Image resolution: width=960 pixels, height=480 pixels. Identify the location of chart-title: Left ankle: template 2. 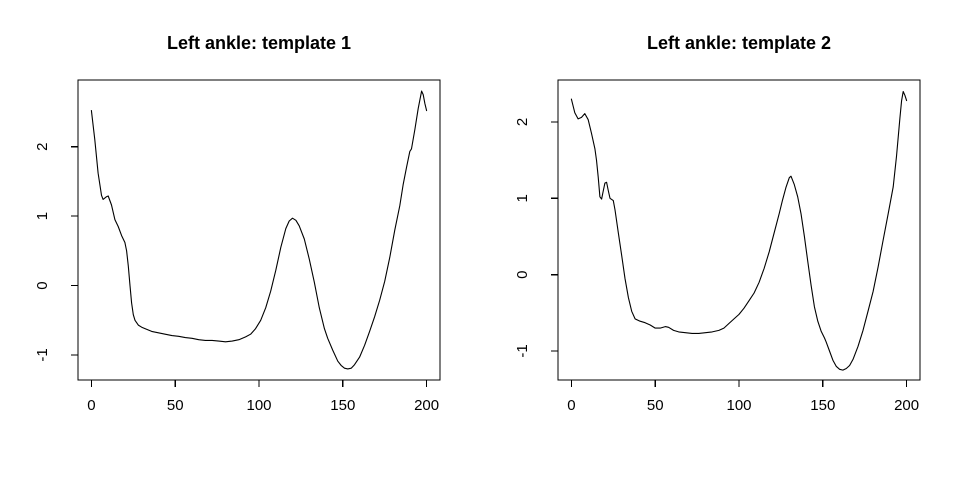
(739, 43).